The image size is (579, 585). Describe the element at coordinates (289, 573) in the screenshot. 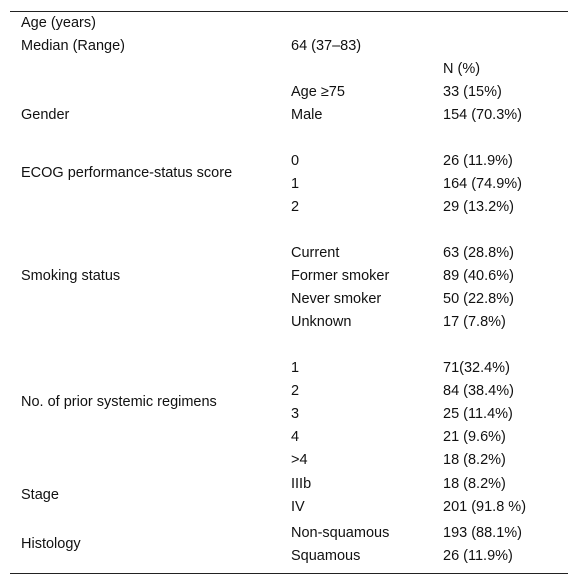

I see `table-bottom-rule` at that location.